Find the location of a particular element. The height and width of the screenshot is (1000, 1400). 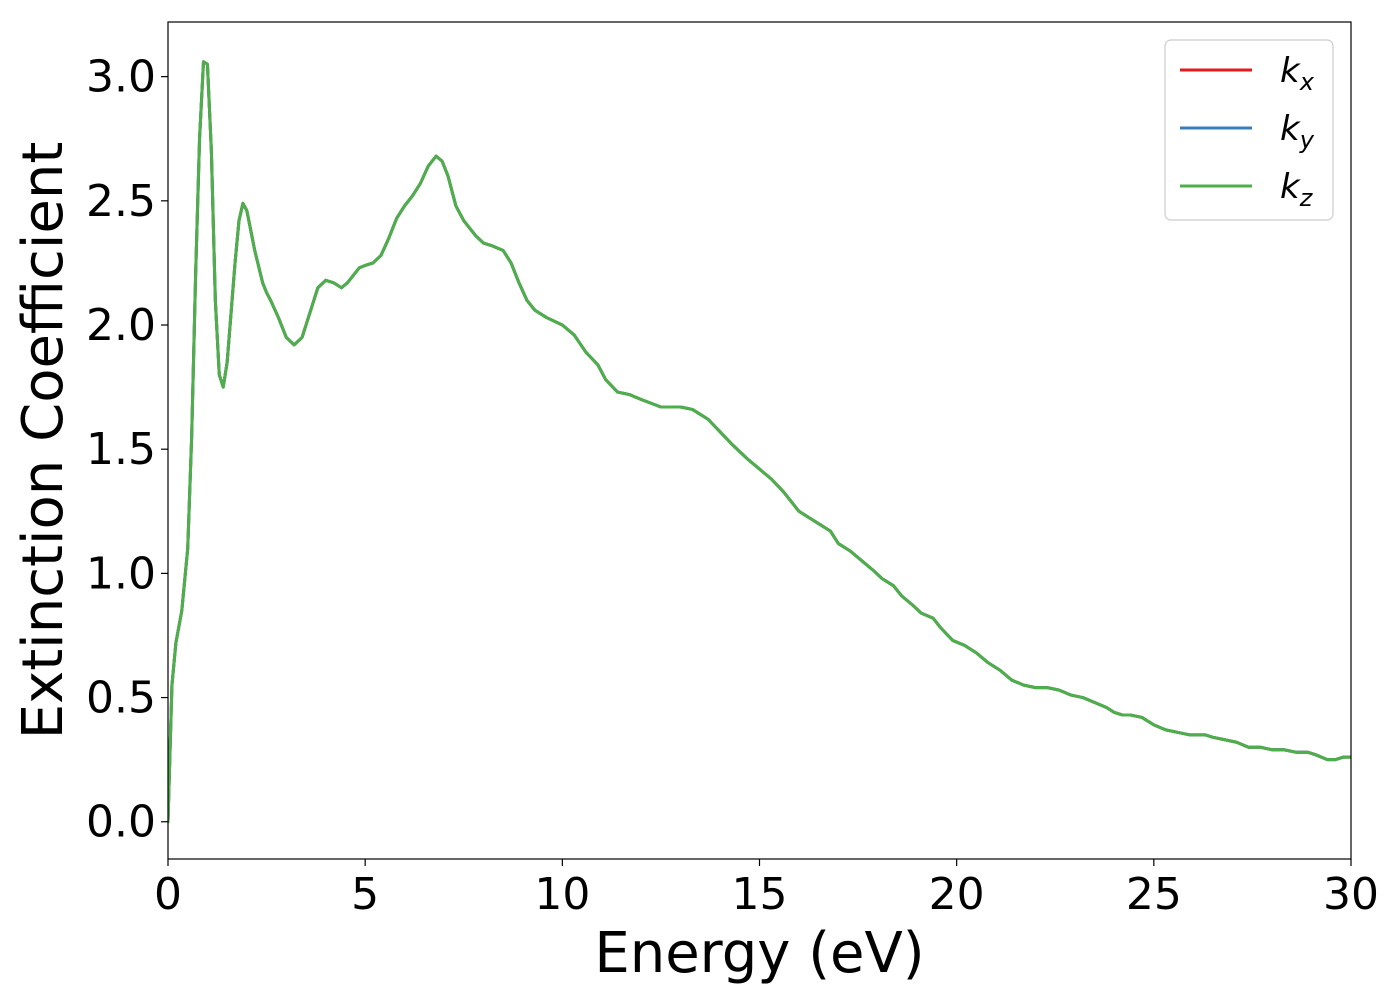

y-axis-ticks: 0.0 0.5 1.0 1.5 2.0 2.5 3.0 is located at coordinates (127, 450).